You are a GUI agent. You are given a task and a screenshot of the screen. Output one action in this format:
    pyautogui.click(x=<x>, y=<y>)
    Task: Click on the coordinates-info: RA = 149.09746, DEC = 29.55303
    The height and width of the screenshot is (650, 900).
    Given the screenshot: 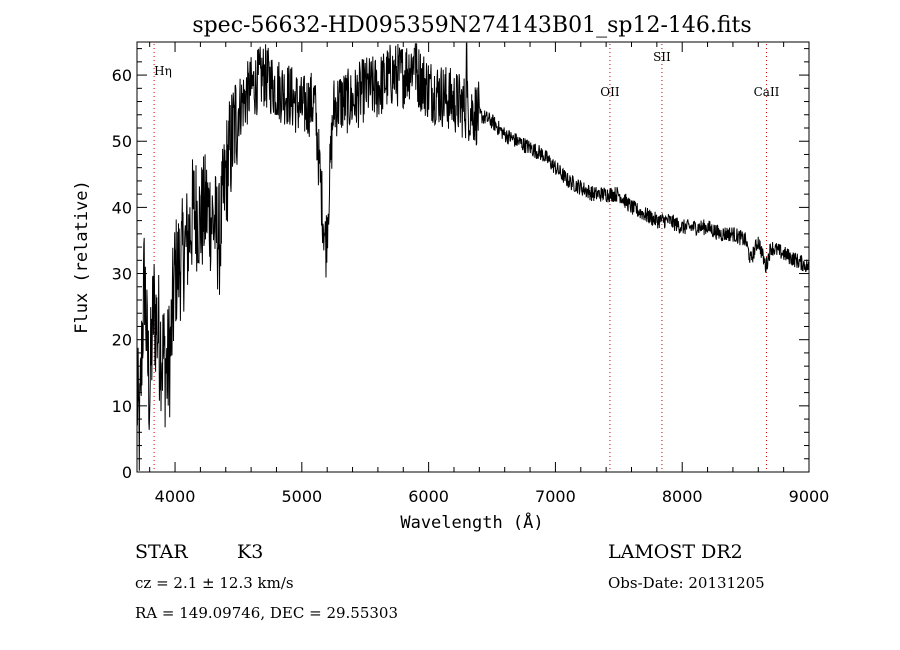 What is the action you would take?
    pyautogui.click(x=267, y=613)
    